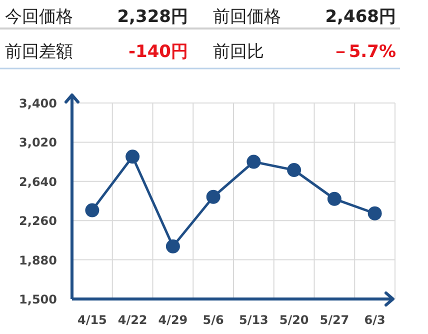 The image size is (428, 334). Describe the element at coordinates (238, 52) in the screenshot. I see `text: 前回比` at that location.